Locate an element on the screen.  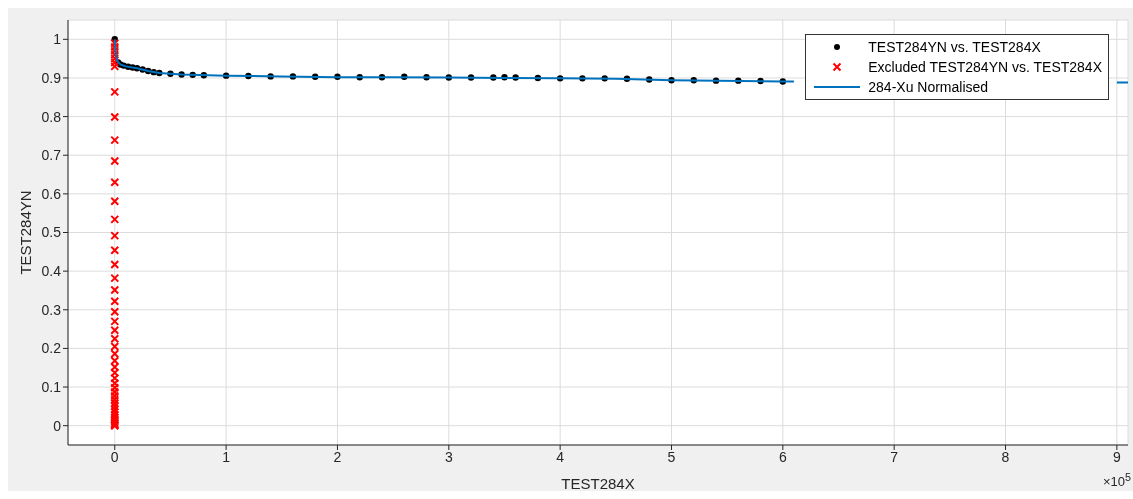
y-tick-label: 0.1 is located at coordinates (51, 387).